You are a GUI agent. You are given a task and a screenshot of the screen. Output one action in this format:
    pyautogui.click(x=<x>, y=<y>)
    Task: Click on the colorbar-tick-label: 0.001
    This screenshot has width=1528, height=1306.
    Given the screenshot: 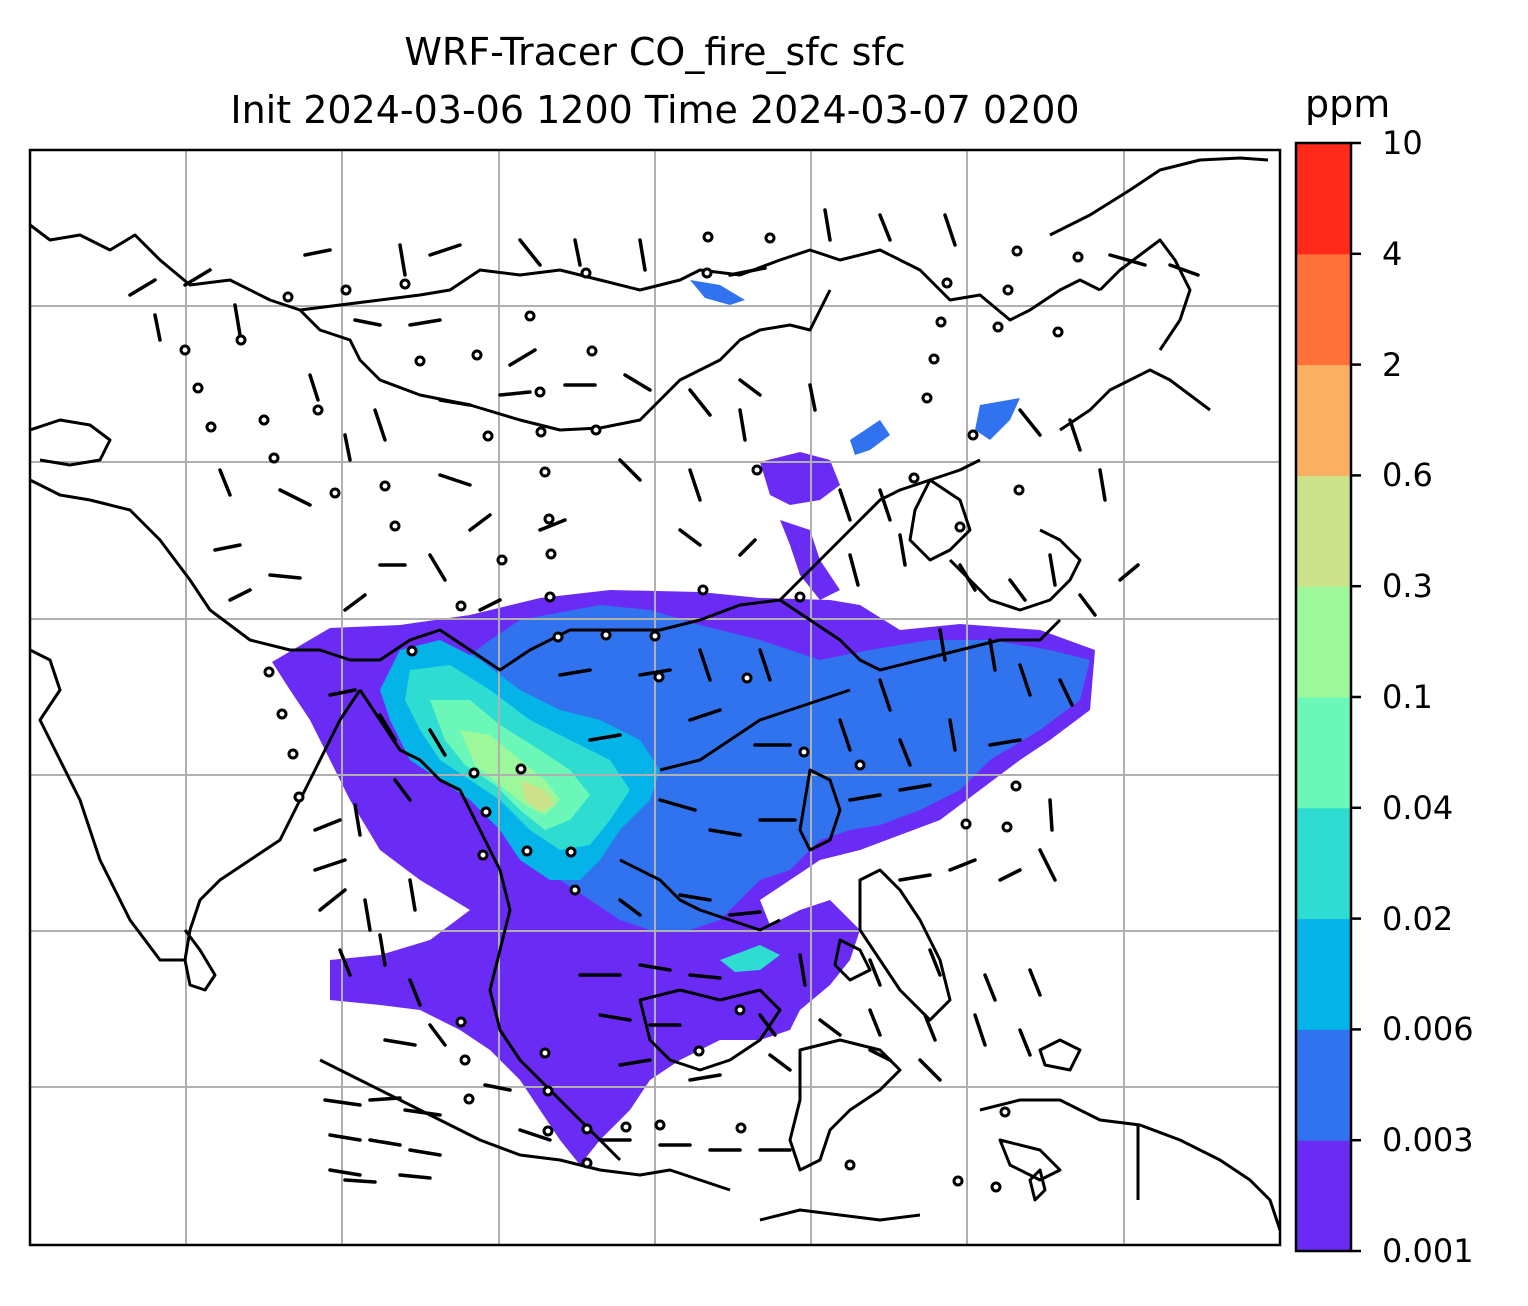 What is the action you would take?
    pyautogui.click(x=1428, y=1251)
    